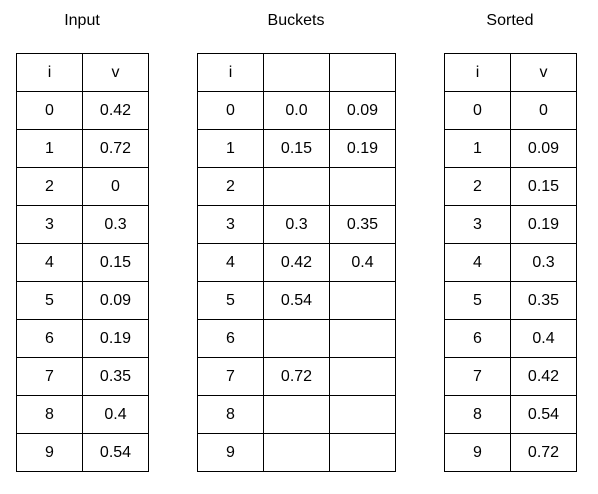 This screenshot has width=598, height=494. Describe the element at coordinates (230, 186) in the screenshot. I see `buckets-index-cell: 2` at that location.